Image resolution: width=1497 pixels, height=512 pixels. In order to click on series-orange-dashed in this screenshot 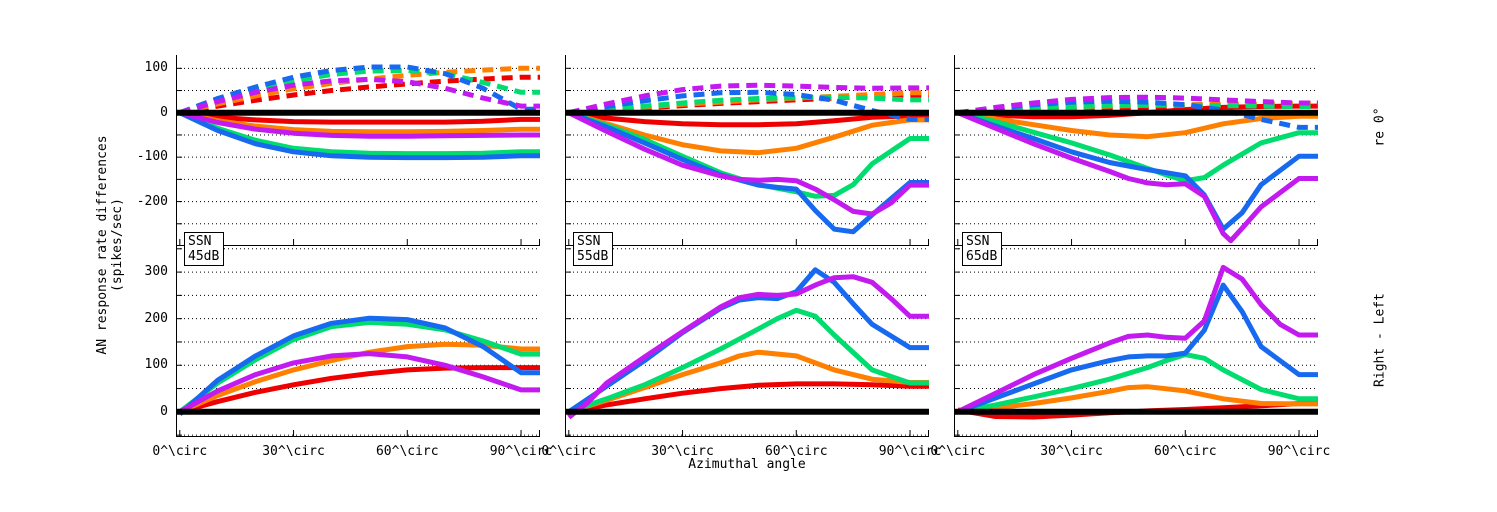, I will do `click(359, 90)`.